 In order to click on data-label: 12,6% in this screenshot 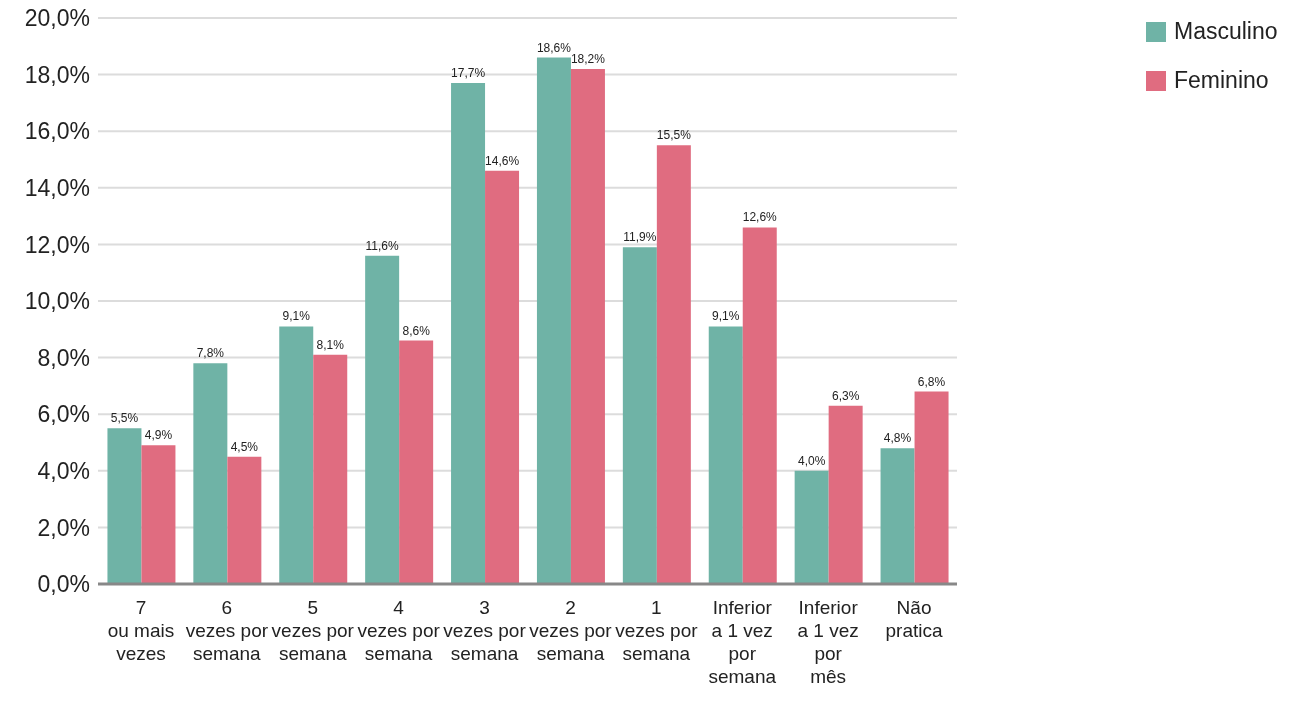, I will do `click(760, 217)`.